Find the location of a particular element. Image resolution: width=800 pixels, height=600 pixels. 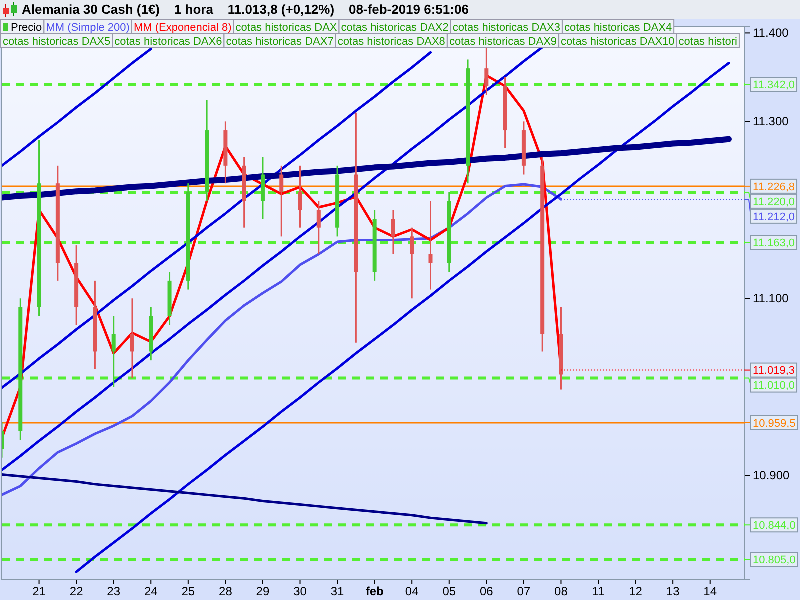

x-tick-label: 30 is located at coordinates (301, 591).